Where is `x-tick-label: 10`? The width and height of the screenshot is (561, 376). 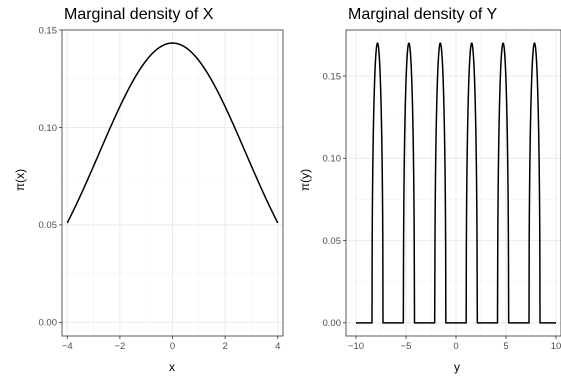
x-tick-label: 10 is located at coordinates (556, 346).